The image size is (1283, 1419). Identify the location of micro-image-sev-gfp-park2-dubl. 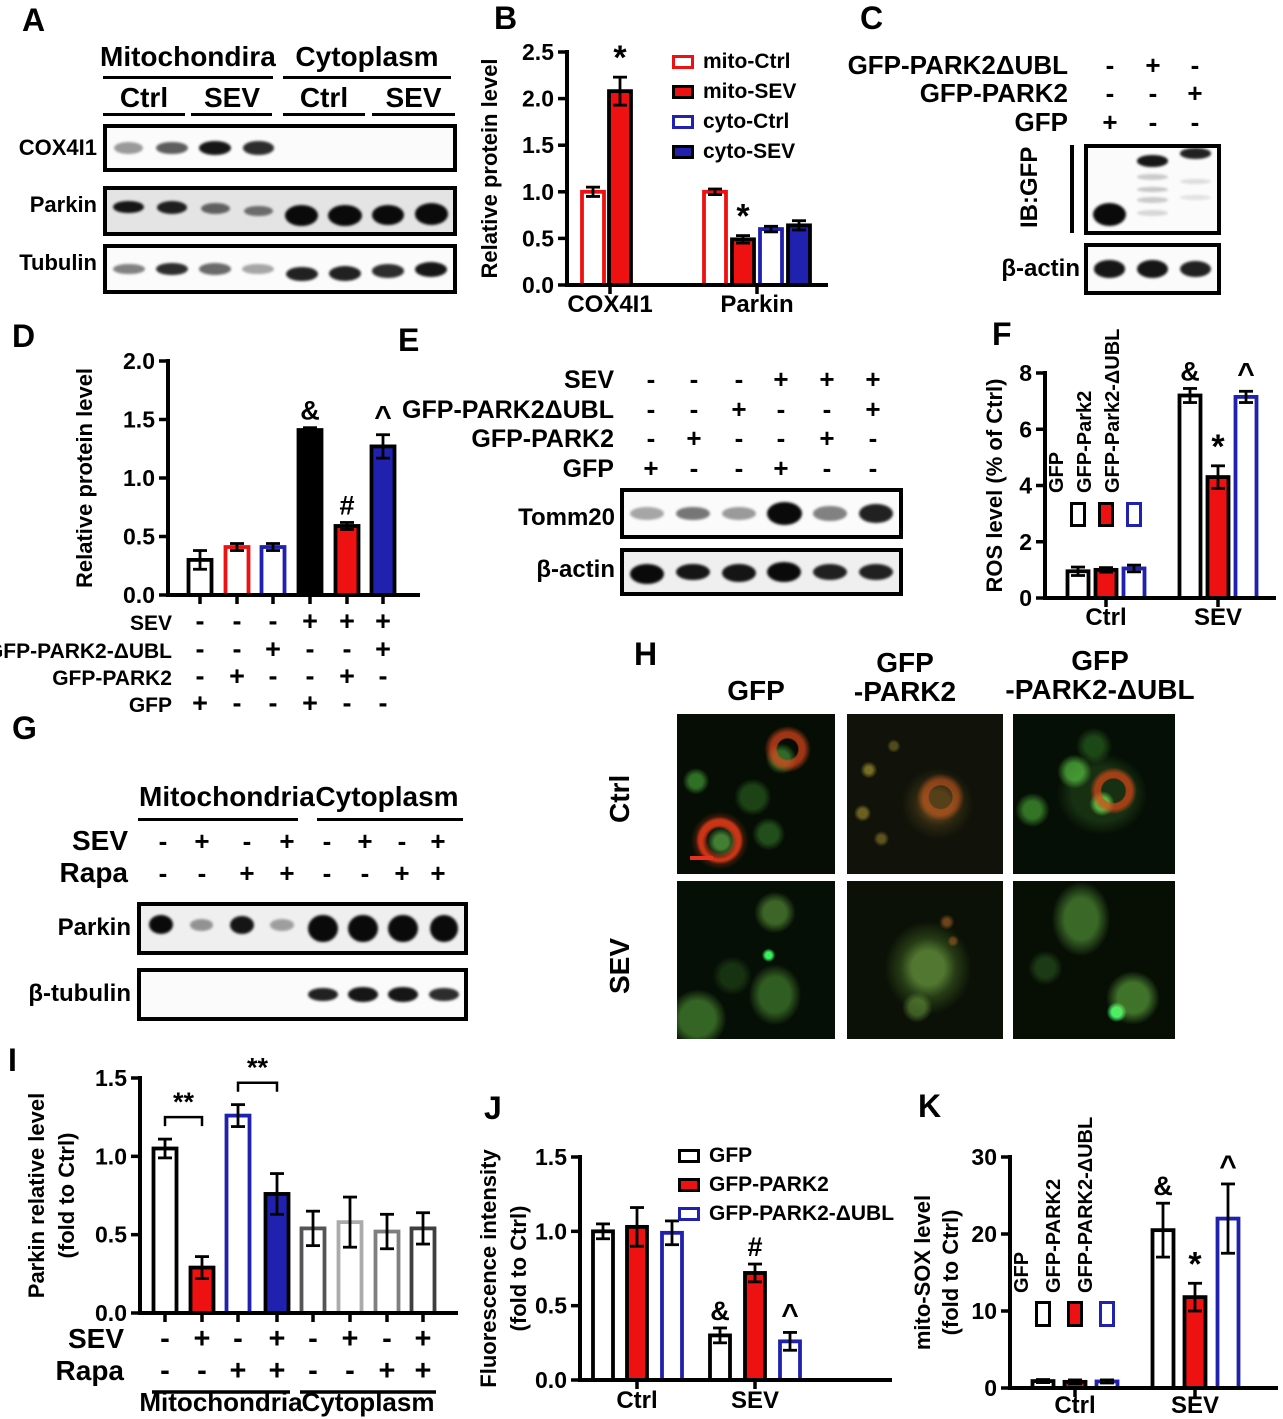
(1094, 960).